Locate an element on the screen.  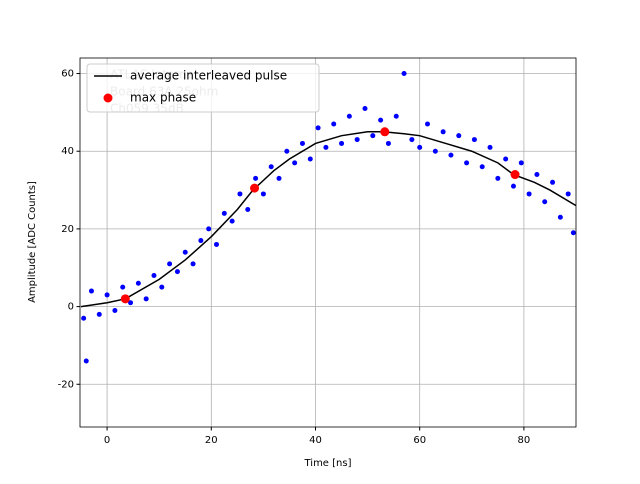
y-tick-label: 40 is located at coordinates (67, 151).